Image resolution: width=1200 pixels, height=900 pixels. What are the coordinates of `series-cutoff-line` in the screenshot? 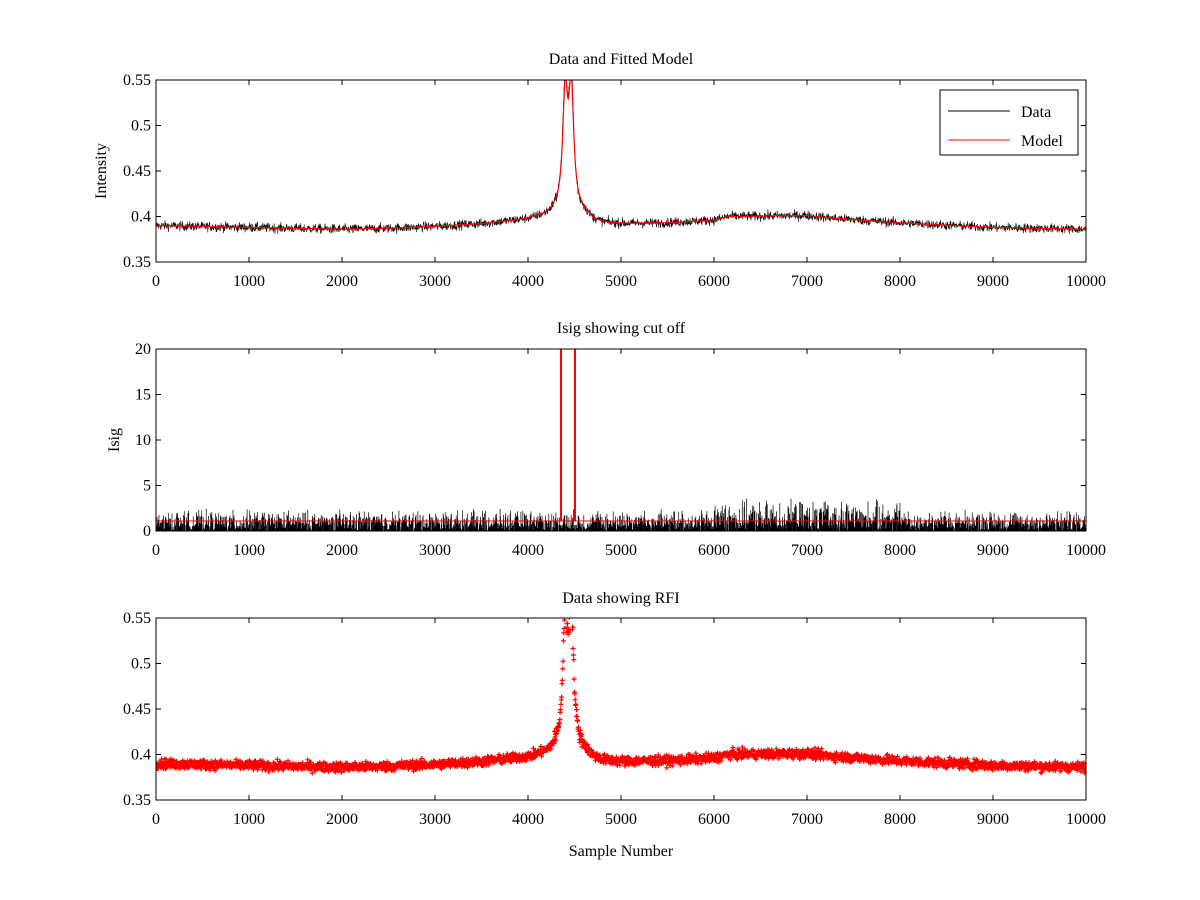 It's located at (621, 435).